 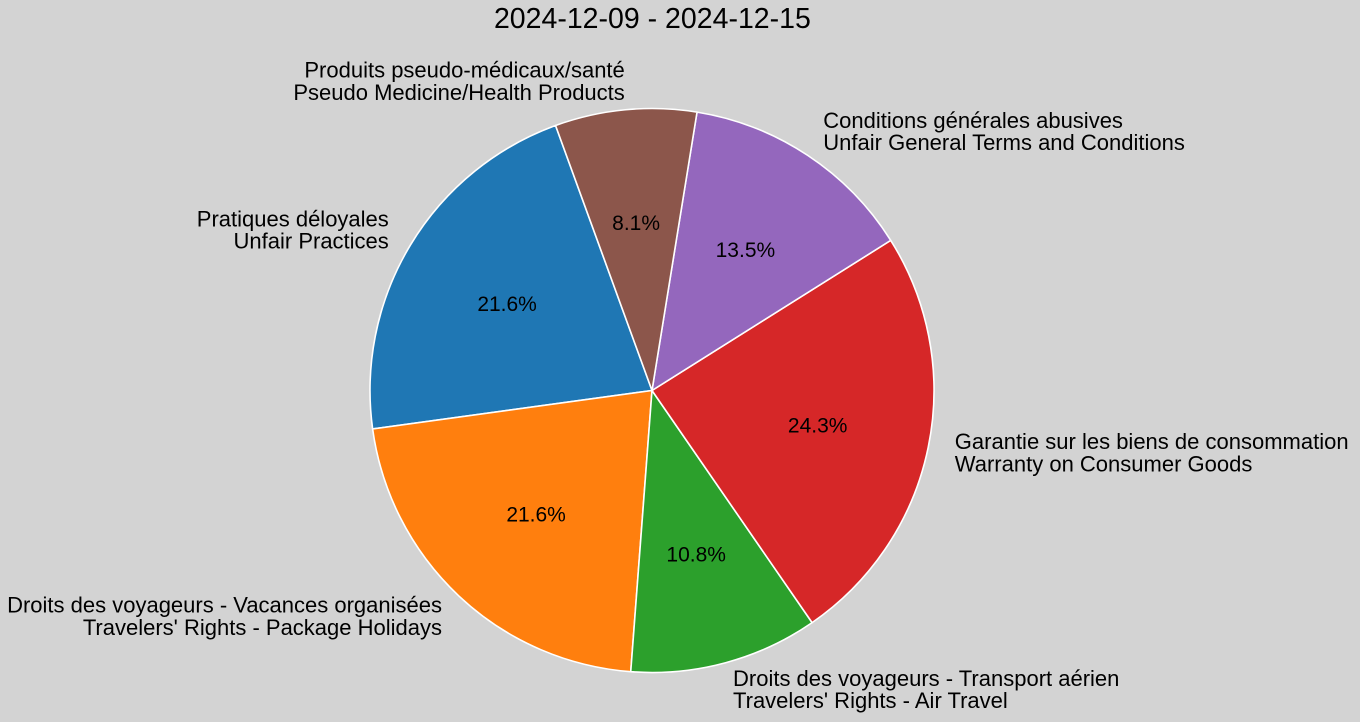 What do you see at coordinates (818, 425) in the screenshot?
I see `svg-text: 24.3%` at bounding box center [818, 425].